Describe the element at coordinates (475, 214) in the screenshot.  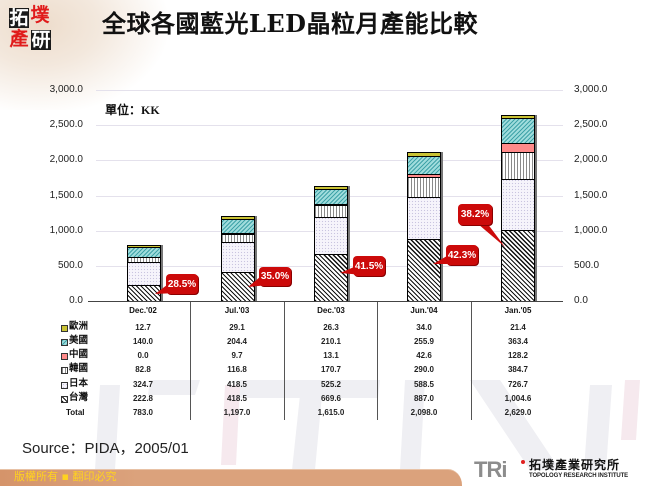
I see `growth-callout: 38.2%` at that location.